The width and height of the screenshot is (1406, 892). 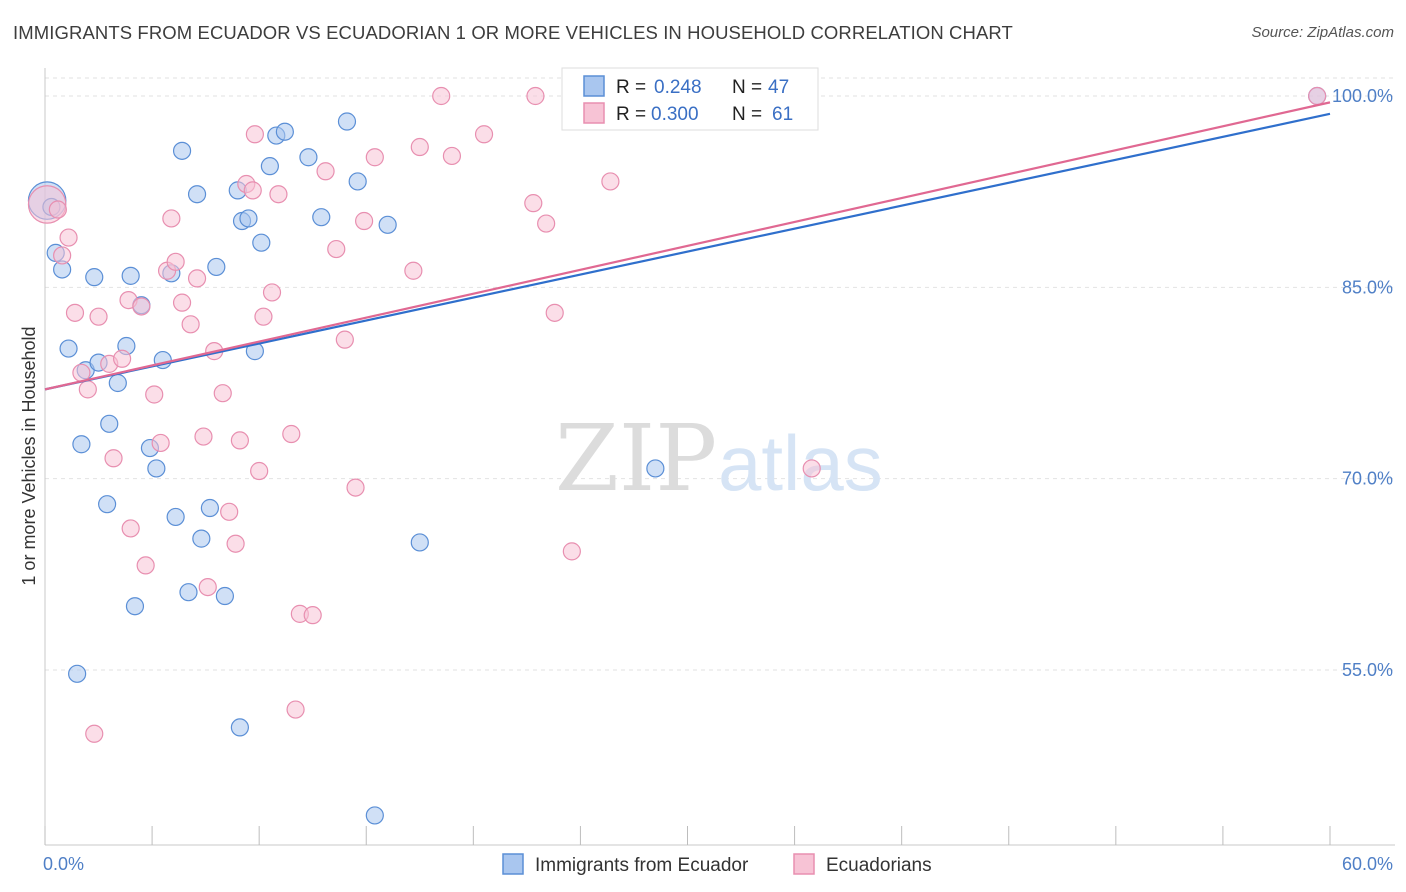 I want to click on y-tick-label-3: 100.0%, so click(x=1362, y=96).